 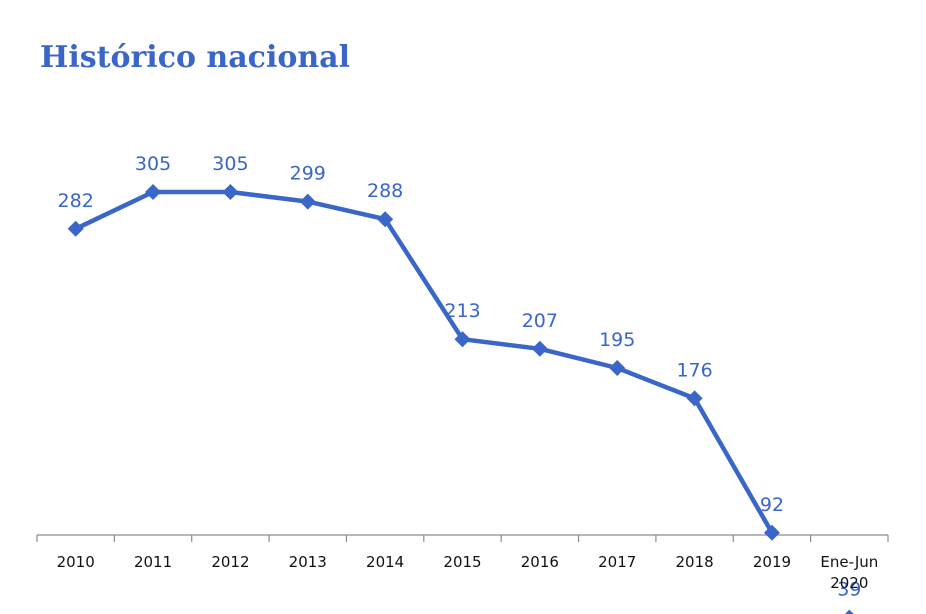 What do you see at coordinates (308, 562) in the screenshot?
I see `x-tick-label: 2013` at bounding box center [308, 562].